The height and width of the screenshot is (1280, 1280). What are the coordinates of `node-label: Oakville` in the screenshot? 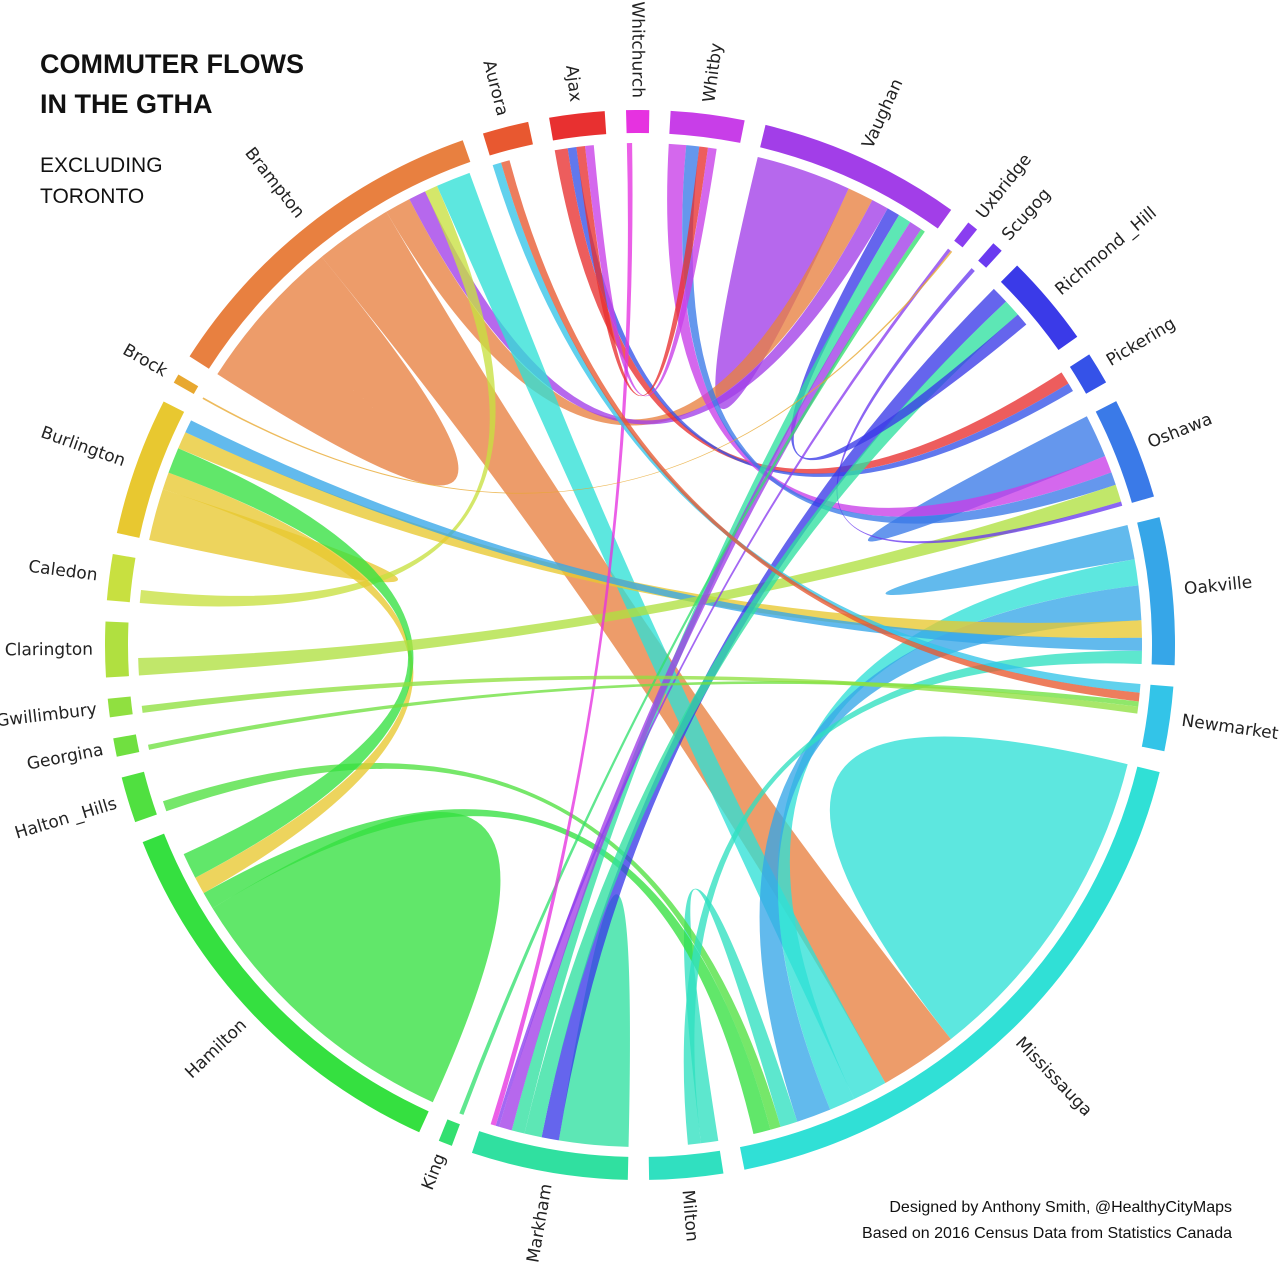 It's located at (1218, 586).